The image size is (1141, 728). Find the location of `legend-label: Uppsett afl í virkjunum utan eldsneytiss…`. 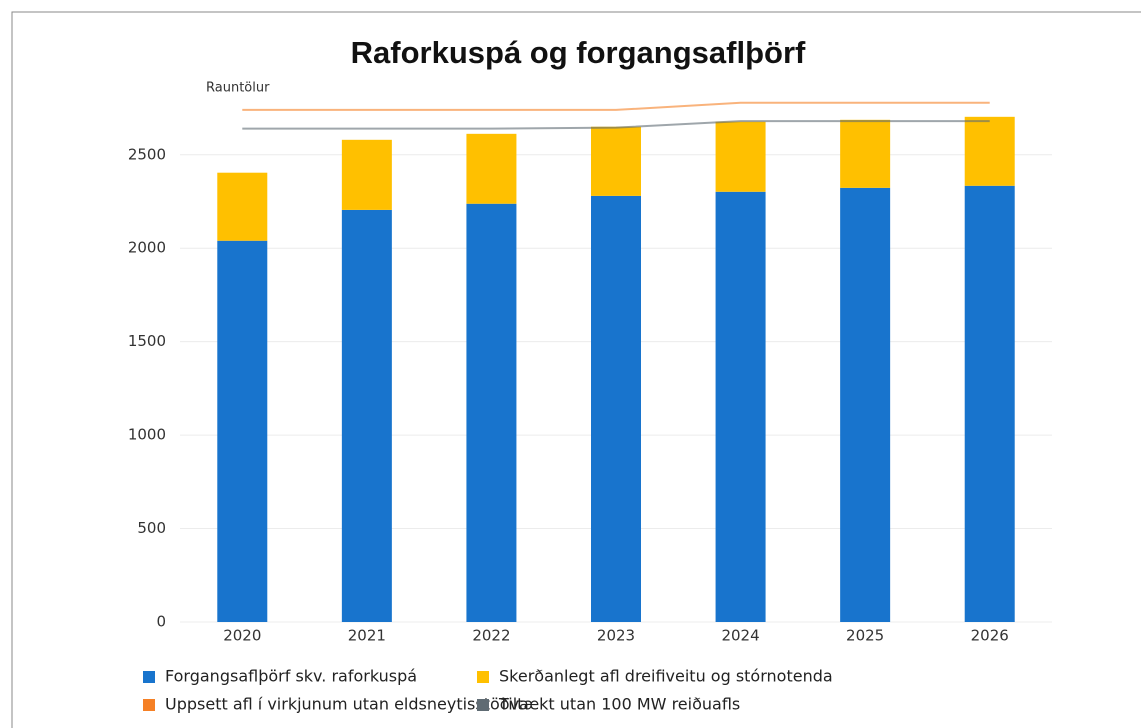

legend-label: Uppsett afl í virkjunum utan eldsneytiss… is located at coordinates (347, 704).